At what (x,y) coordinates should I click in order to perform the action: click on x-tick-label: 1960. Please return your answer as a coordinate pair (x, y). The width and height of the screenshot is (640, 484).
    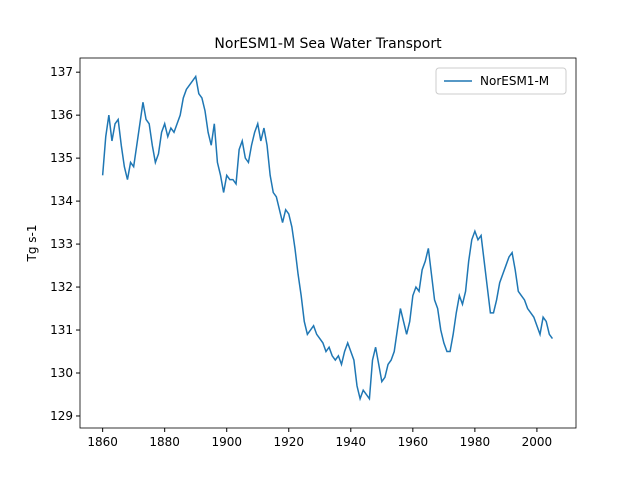
    Looking at the image, I should click on (413, 442).